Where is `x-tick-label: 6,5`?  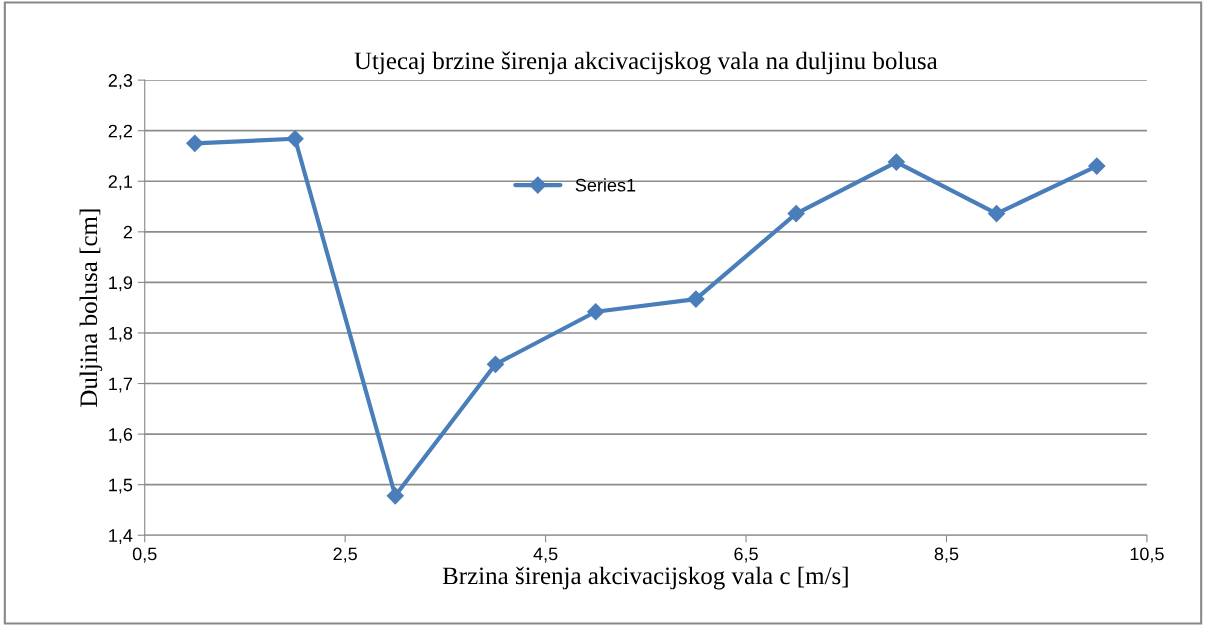 x-tick-label: 6,5 is located at coordinates (746, 555).